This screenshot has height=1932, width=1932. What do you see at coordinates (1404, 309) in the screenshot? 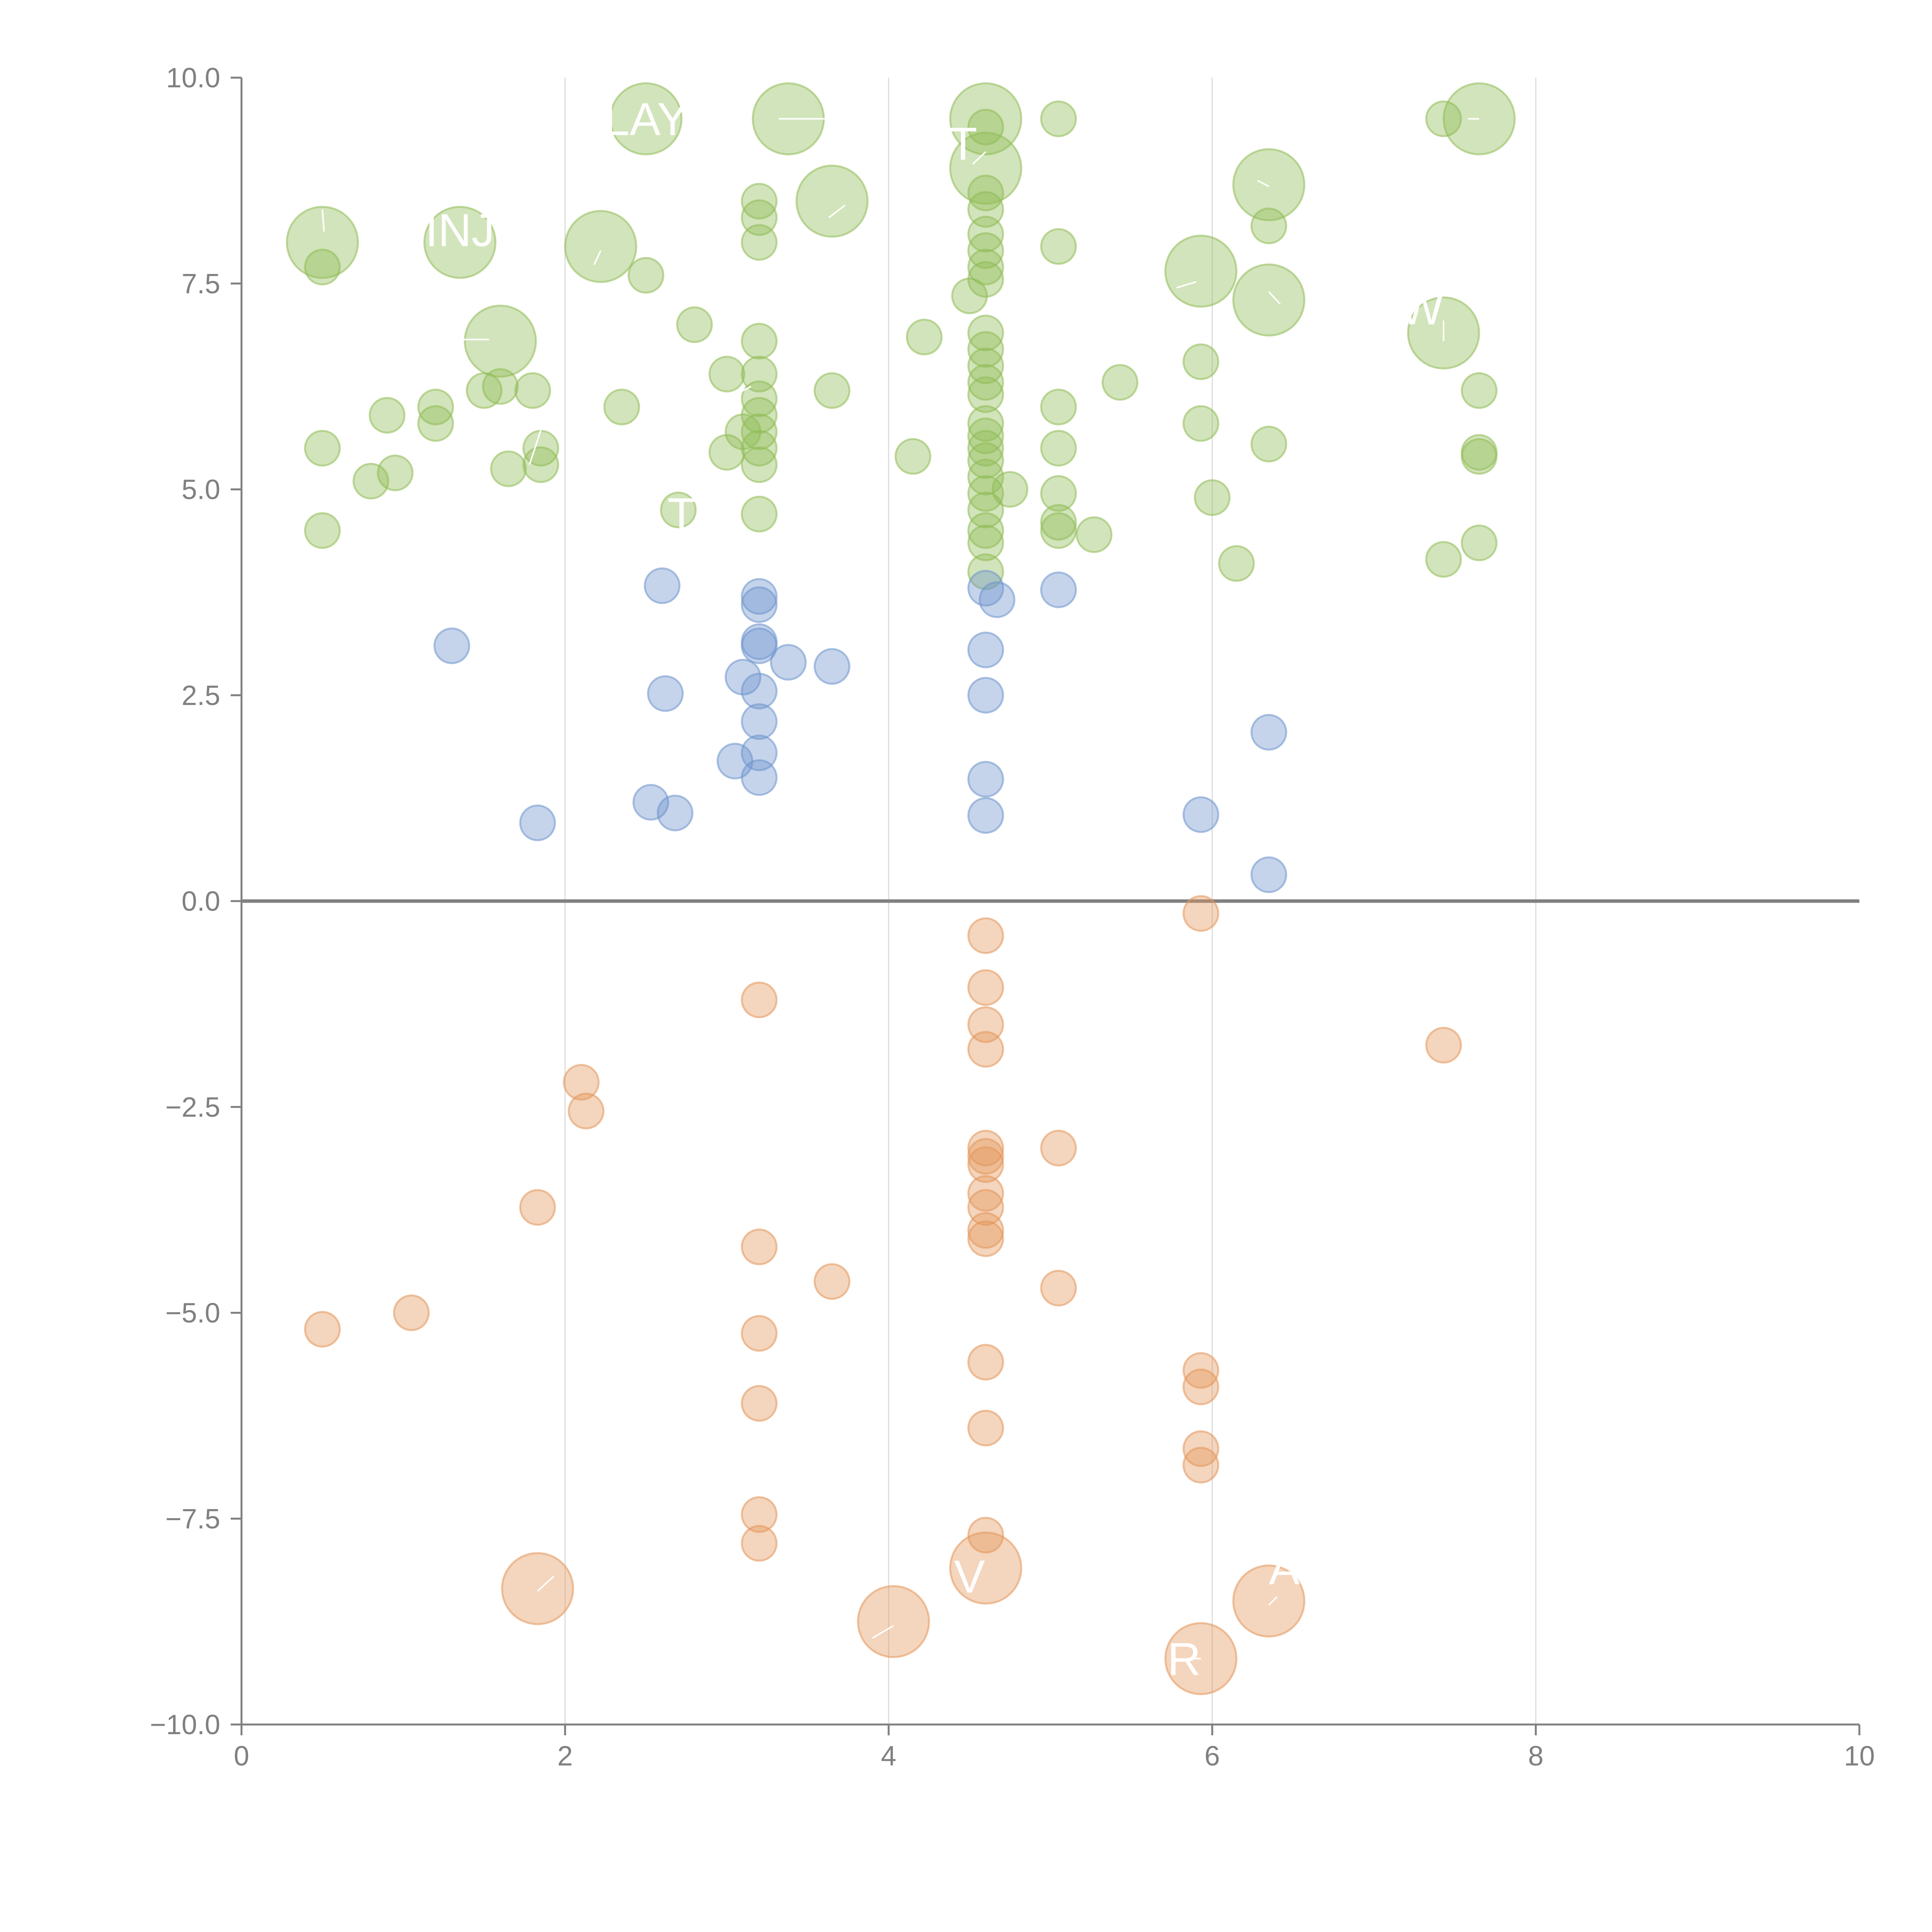
I see `point-label: OW` at bounding box center [1404, 309].